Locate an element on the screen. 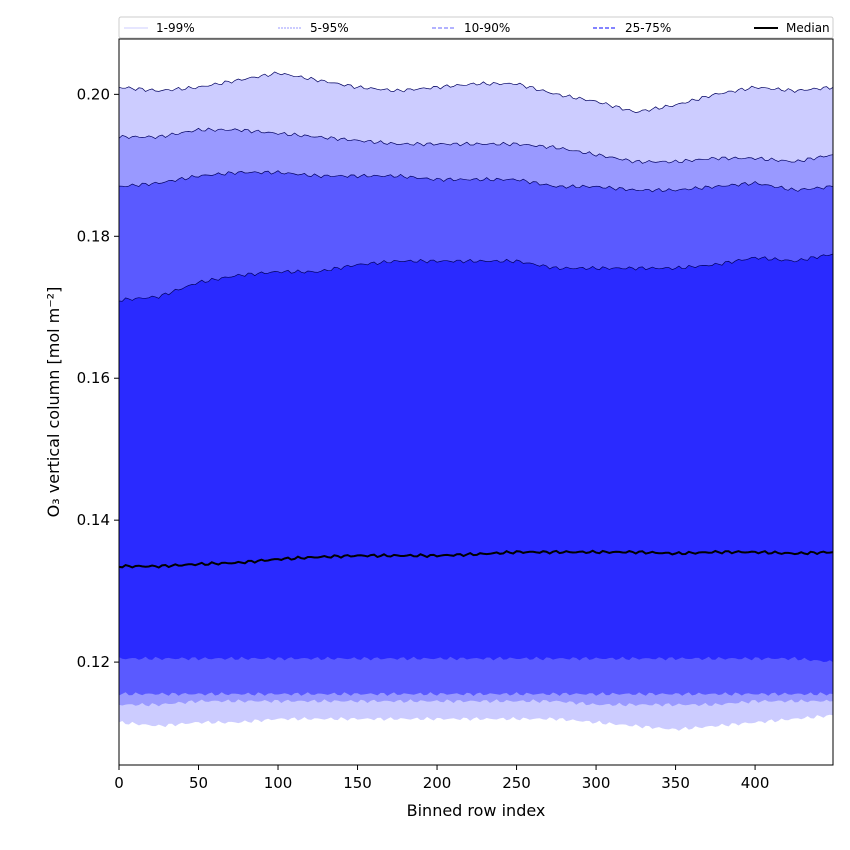 The image size is (850, 850). x-tick-label: 100 is located at coordinates (278, 783).